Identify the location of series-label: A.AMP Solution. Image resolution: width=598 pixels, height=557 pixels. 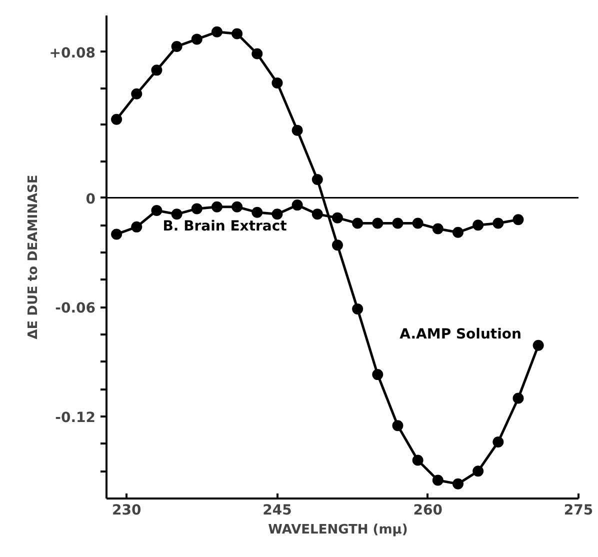
(461, 334).